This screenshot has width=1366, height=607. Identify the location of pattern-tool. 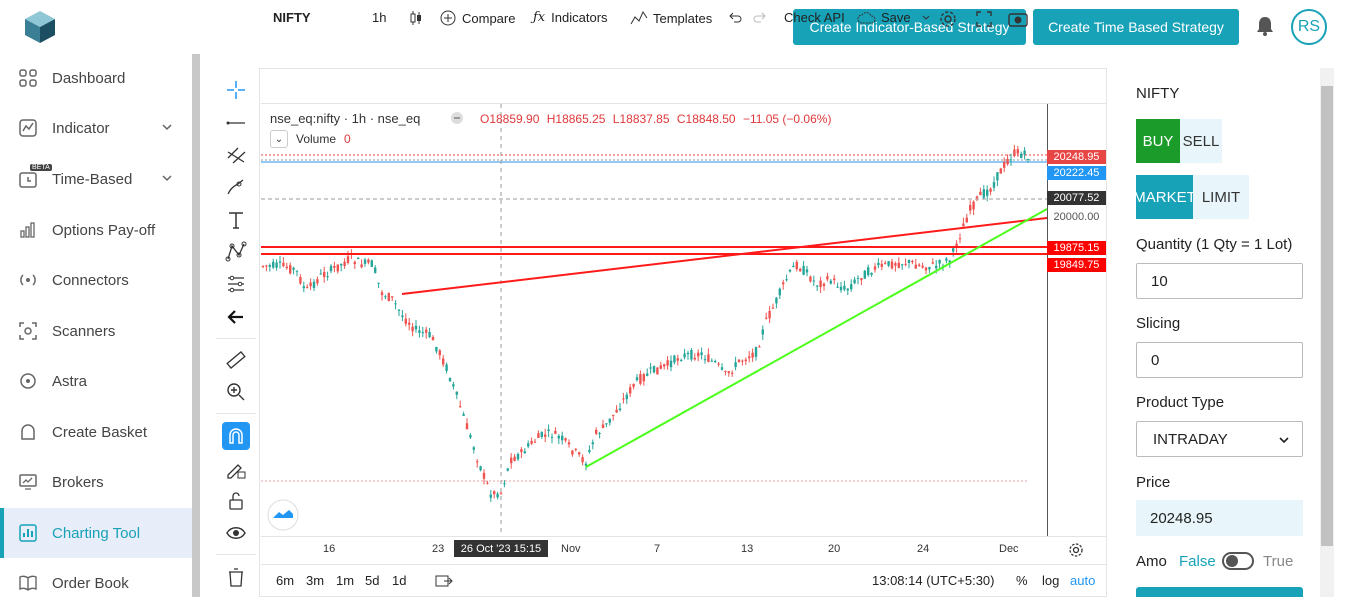
(236, 252).